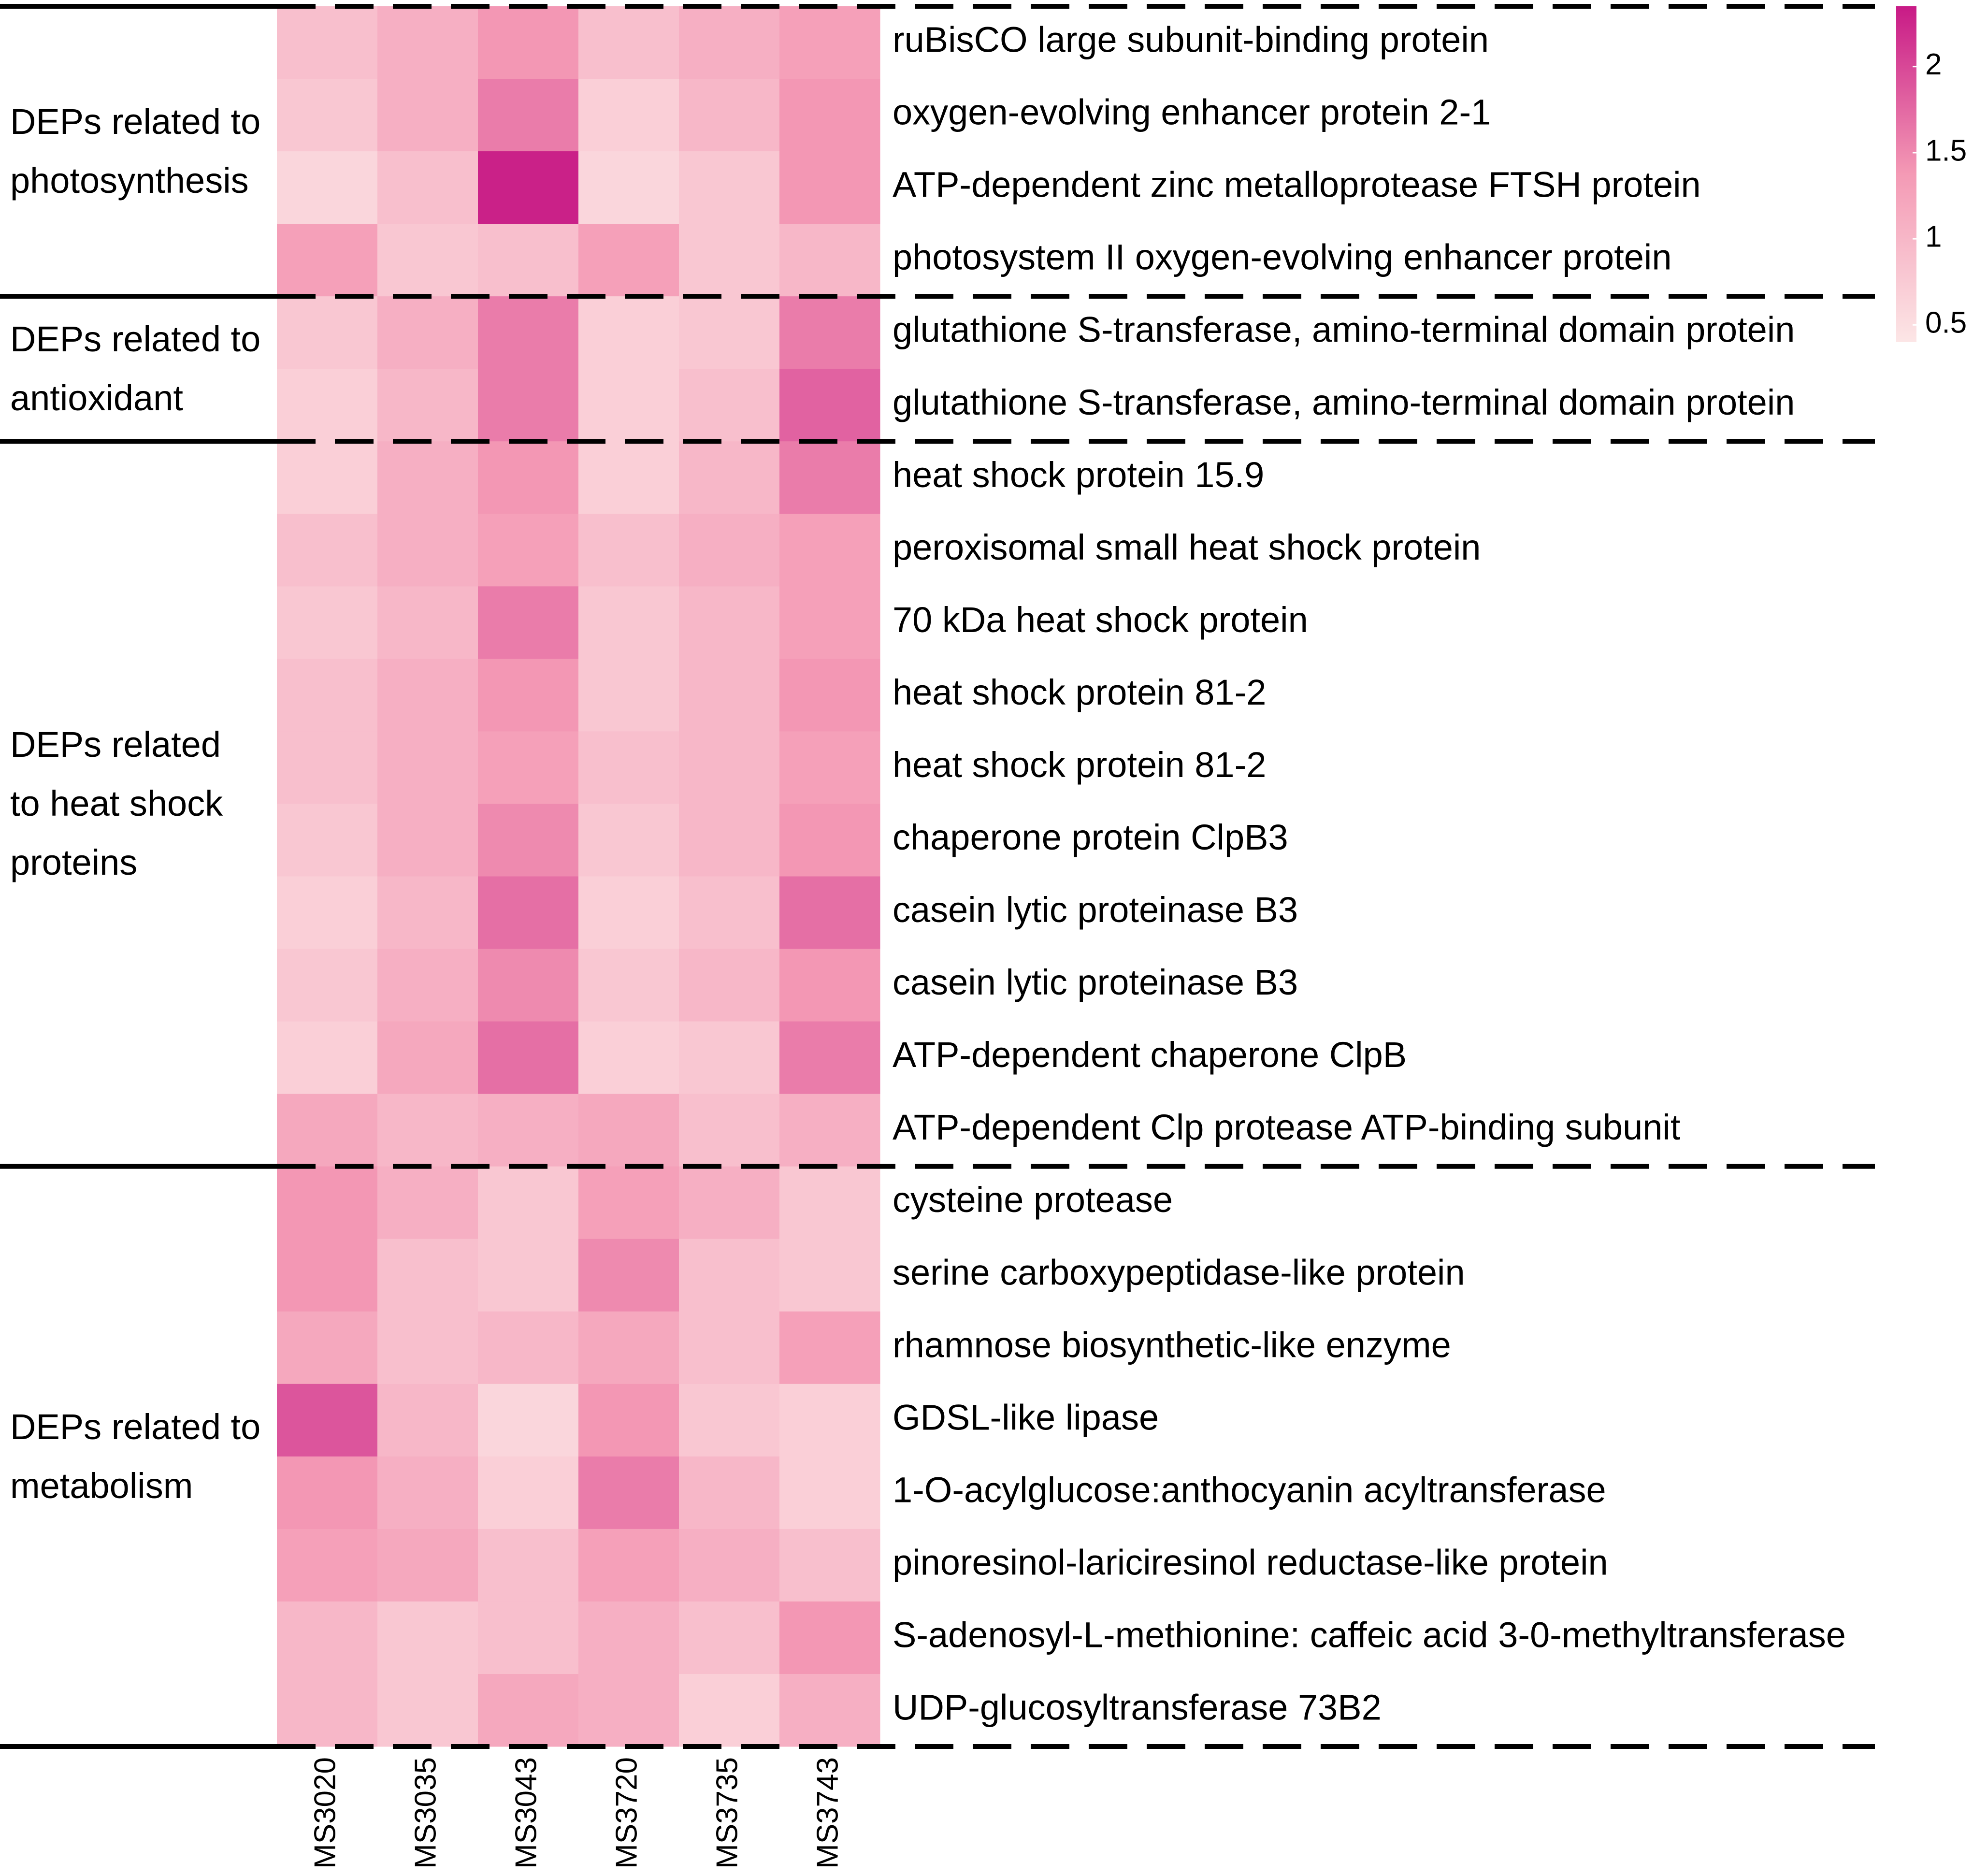  I want to click on row-label: ATP-dependent chaperone ClpB, so click(1150, 1055).